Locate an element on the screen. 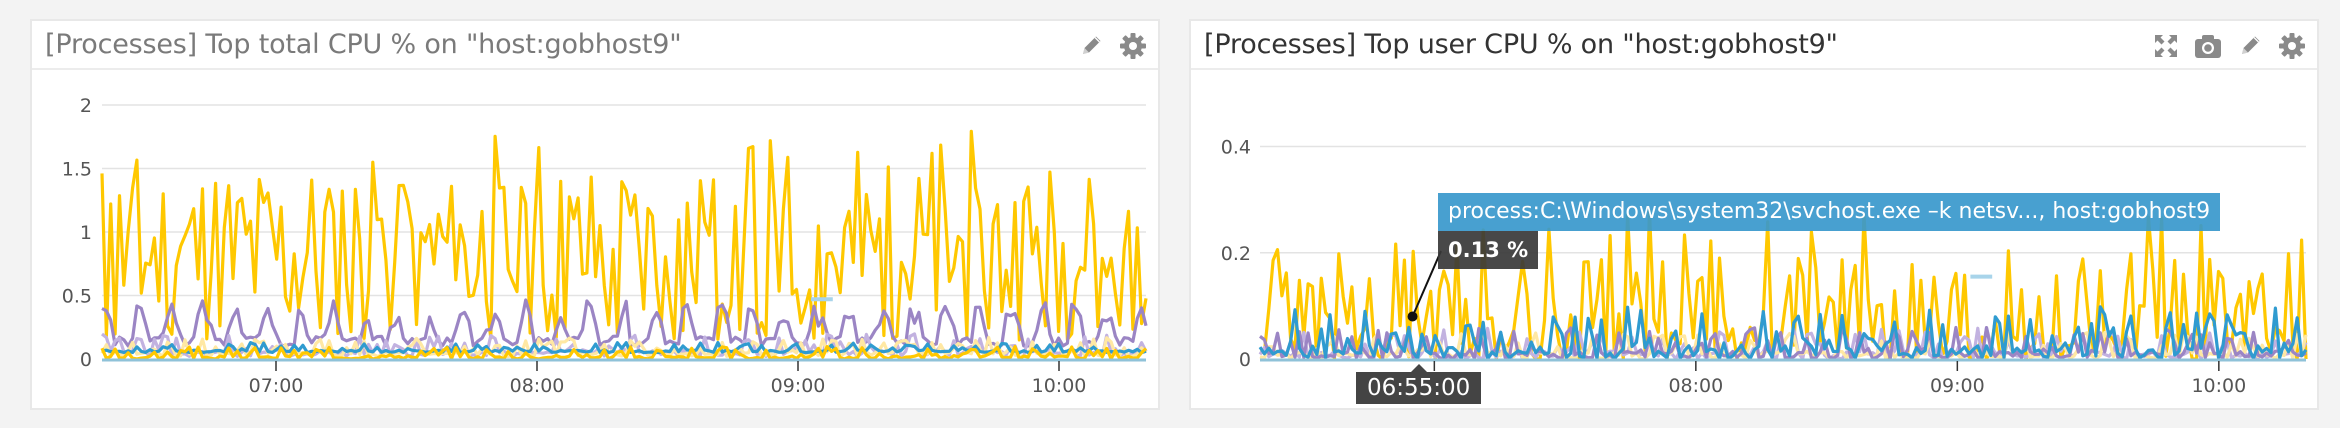  camera-icon is located at coordinates (2208, 46).